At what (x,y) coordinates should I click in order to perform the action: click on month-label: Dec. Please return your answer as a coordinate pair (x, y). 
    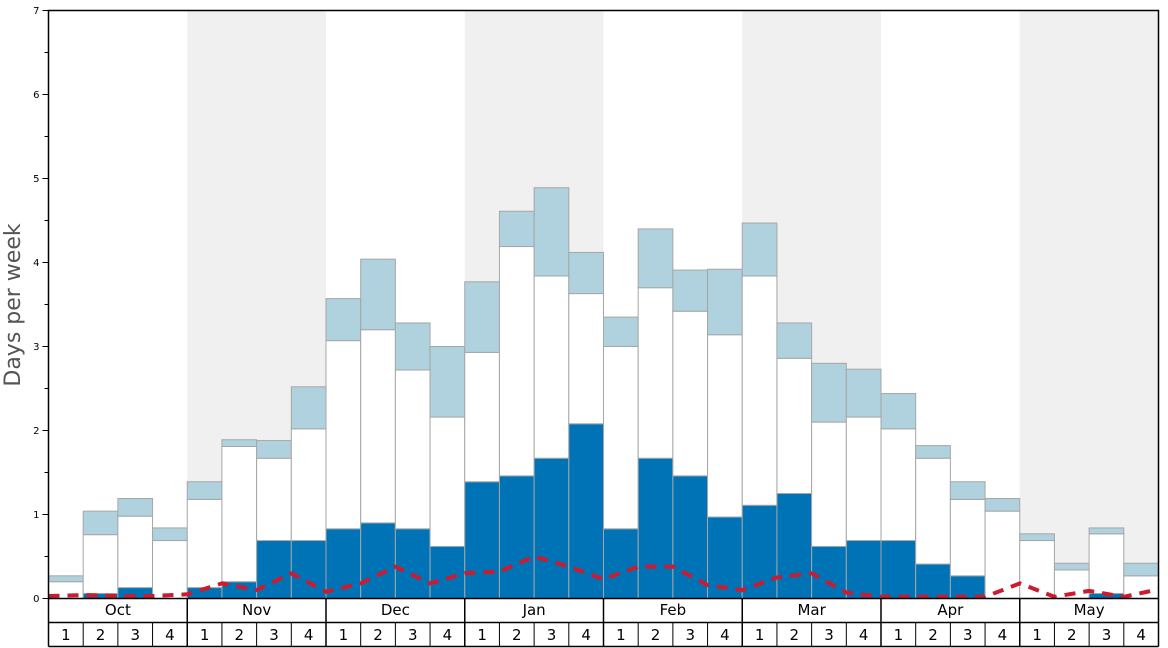
    Looking at the image, I should click on (395, 610).